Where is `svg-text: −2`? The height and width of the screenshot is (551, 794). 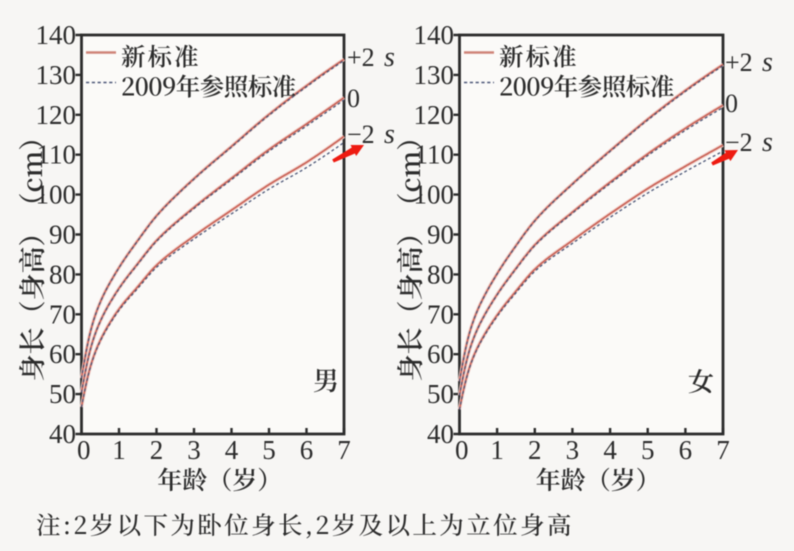 svg-text: −2 is located at coordinates (361, 134).